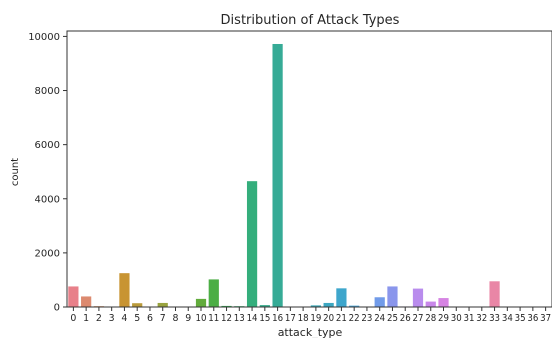  I want to click on y-tick-label: 2000, so click(47, 253).